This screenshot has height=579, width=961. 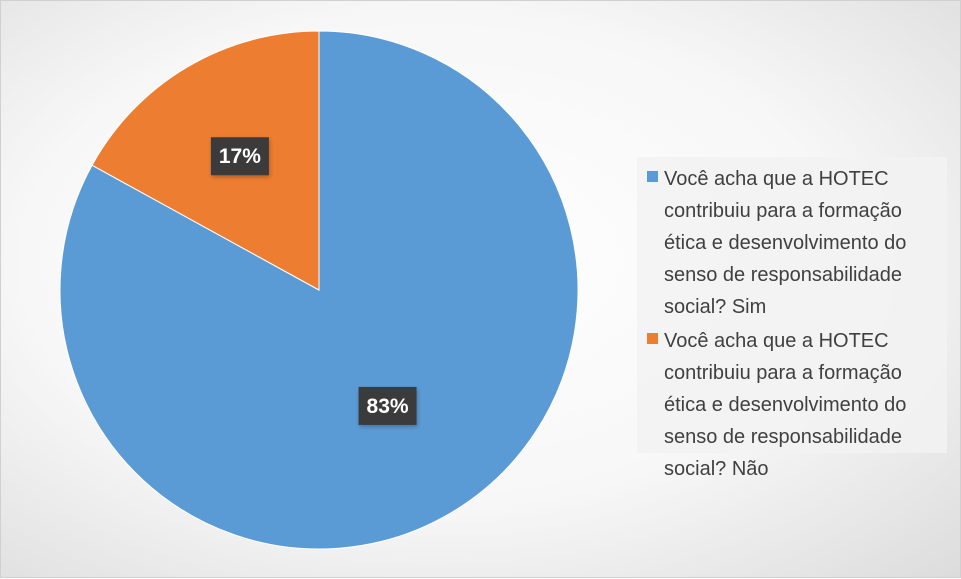 I want to click on data-label-text-sim: 83%, so click(x=388, y=406).